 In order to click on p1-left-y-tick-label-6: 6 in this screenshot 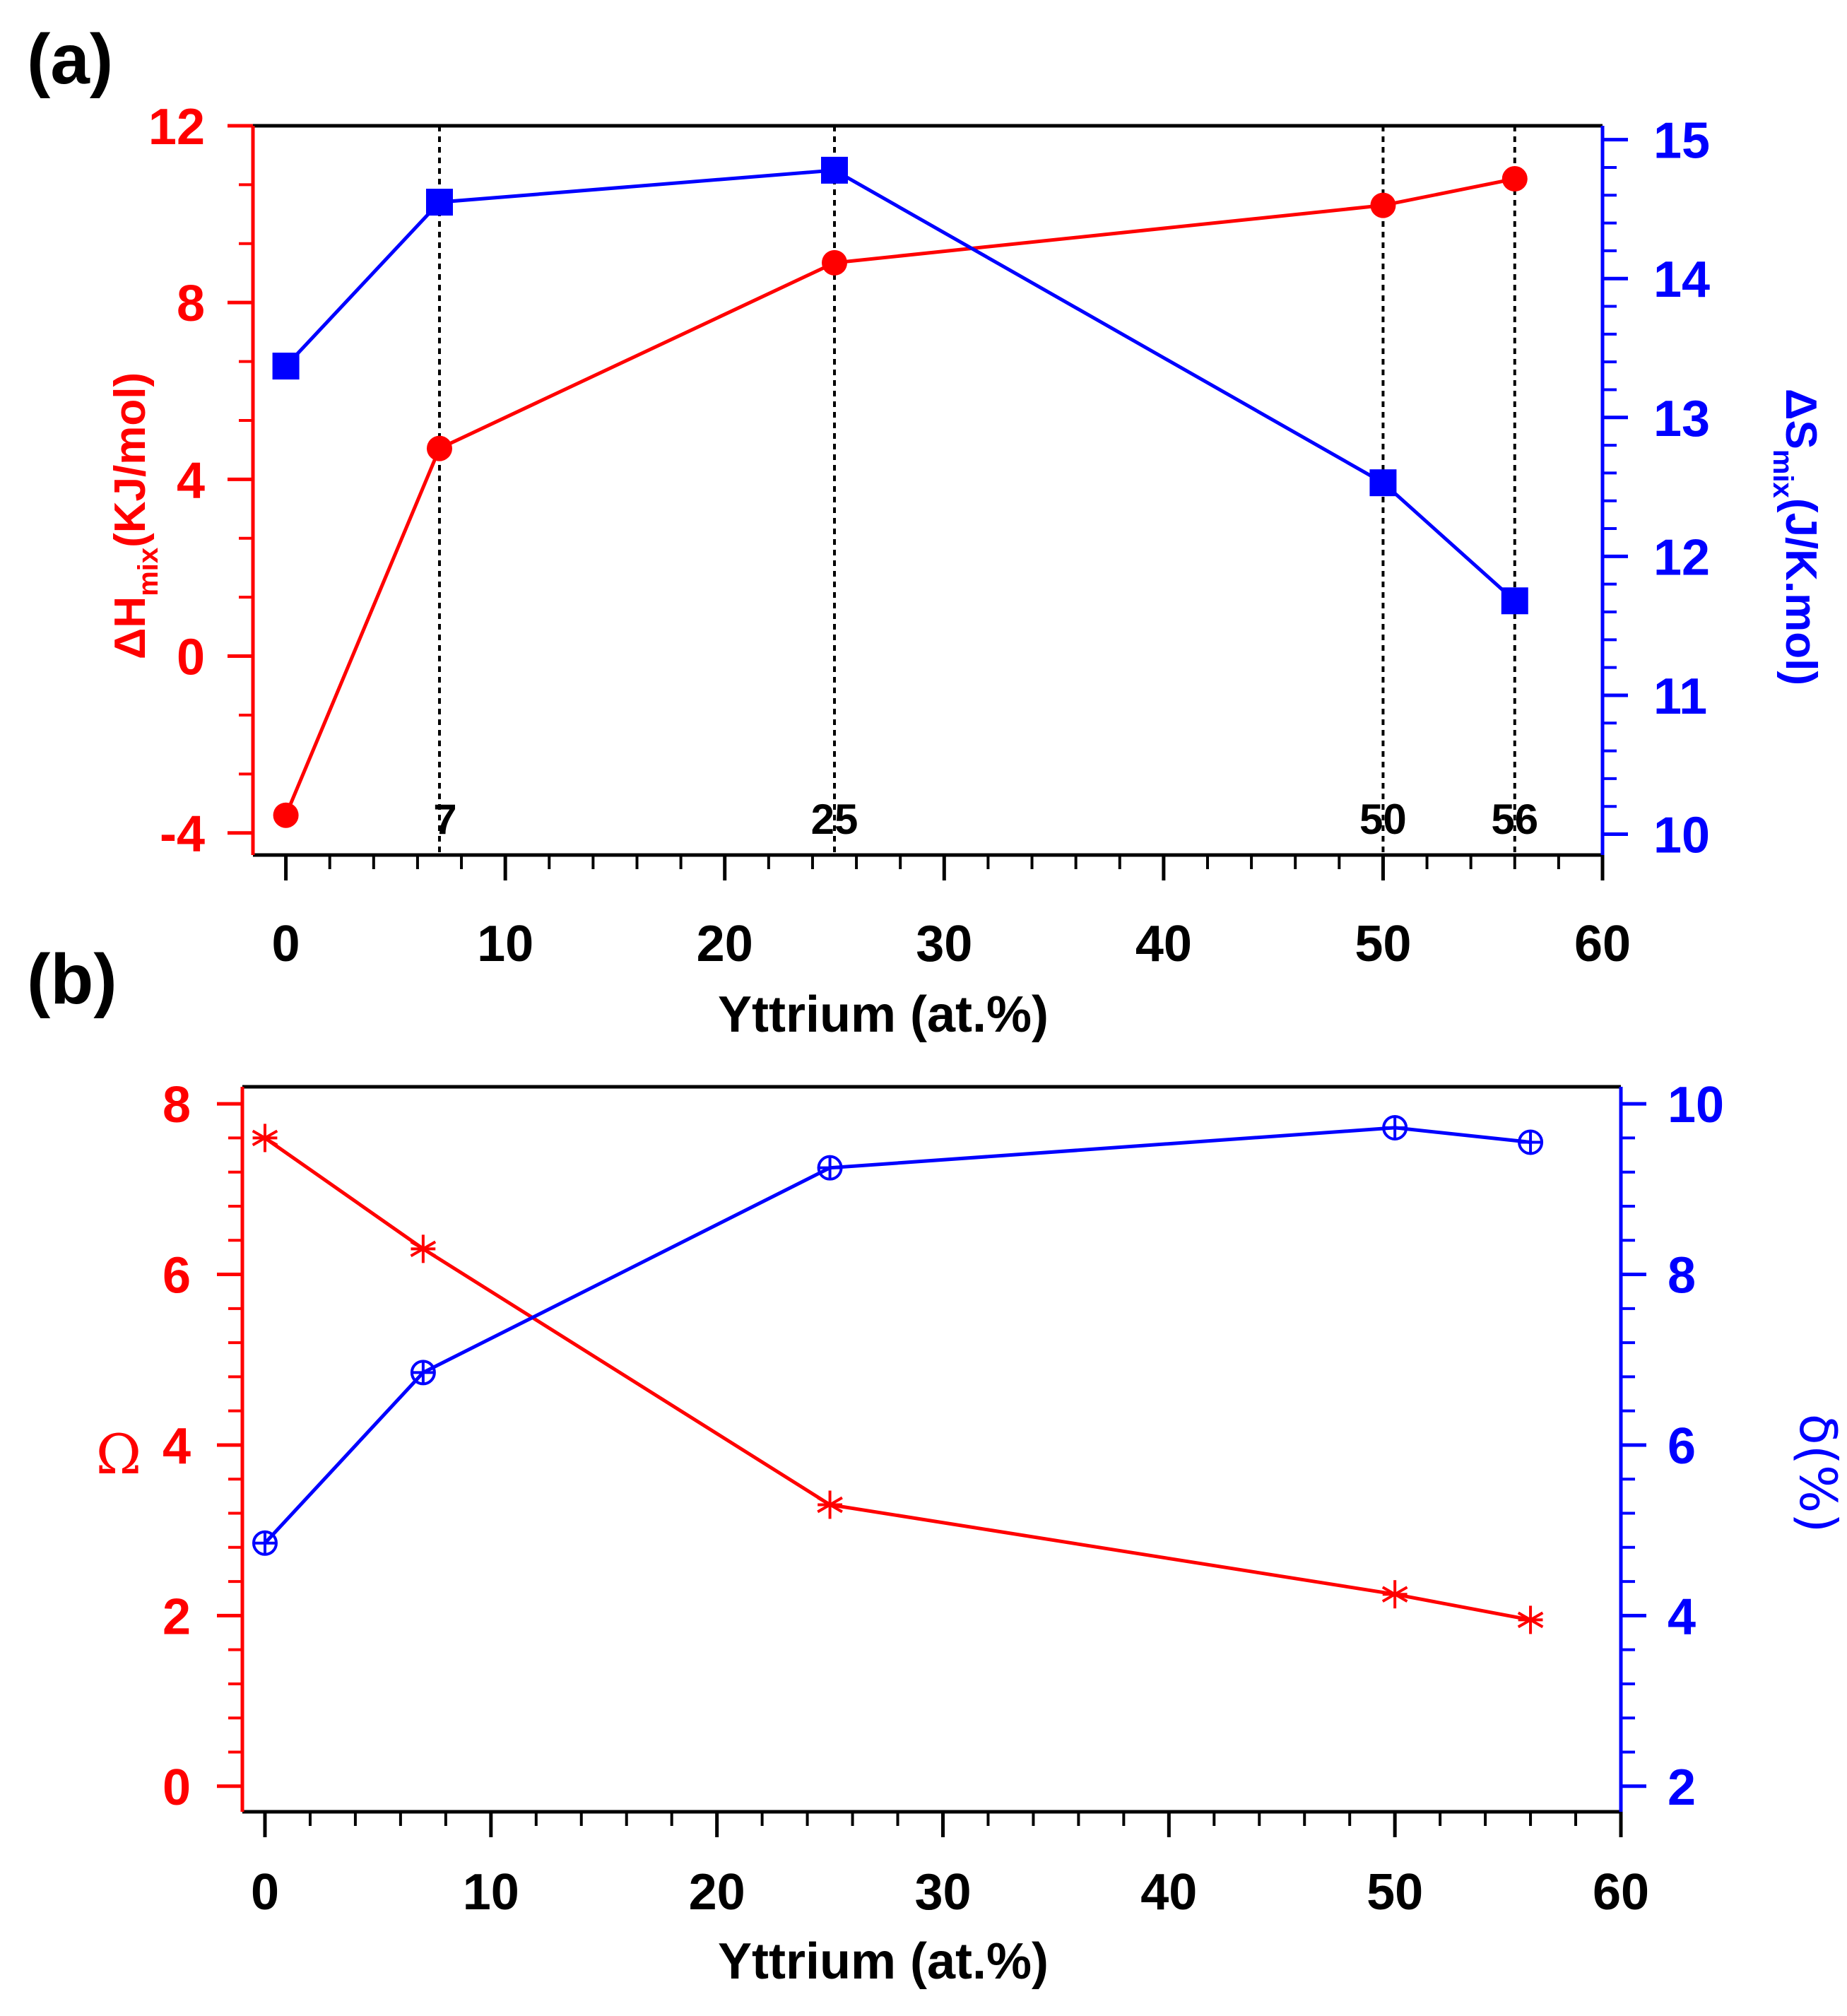, I will do `click(177, 1276)`.